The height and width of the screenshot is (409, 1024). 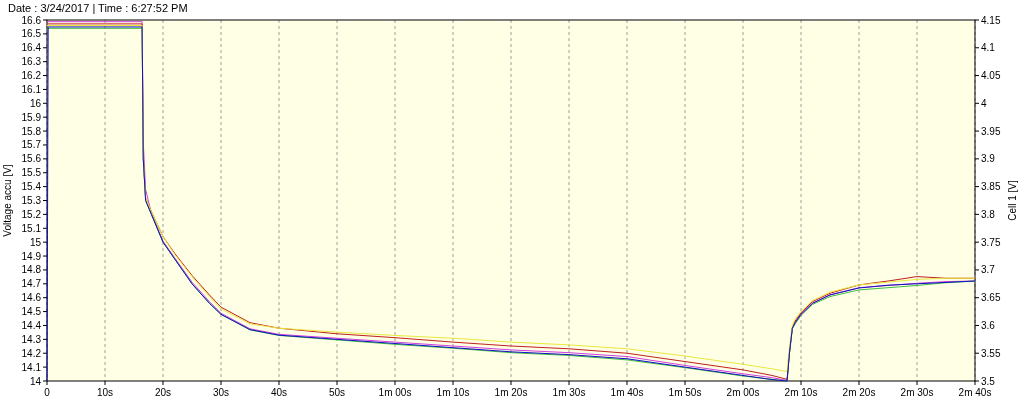 What do you see at coordinates (988, 159) in the screenshot?
I see `y2-tick-label: 3.9` at bounding box center [988, 159].